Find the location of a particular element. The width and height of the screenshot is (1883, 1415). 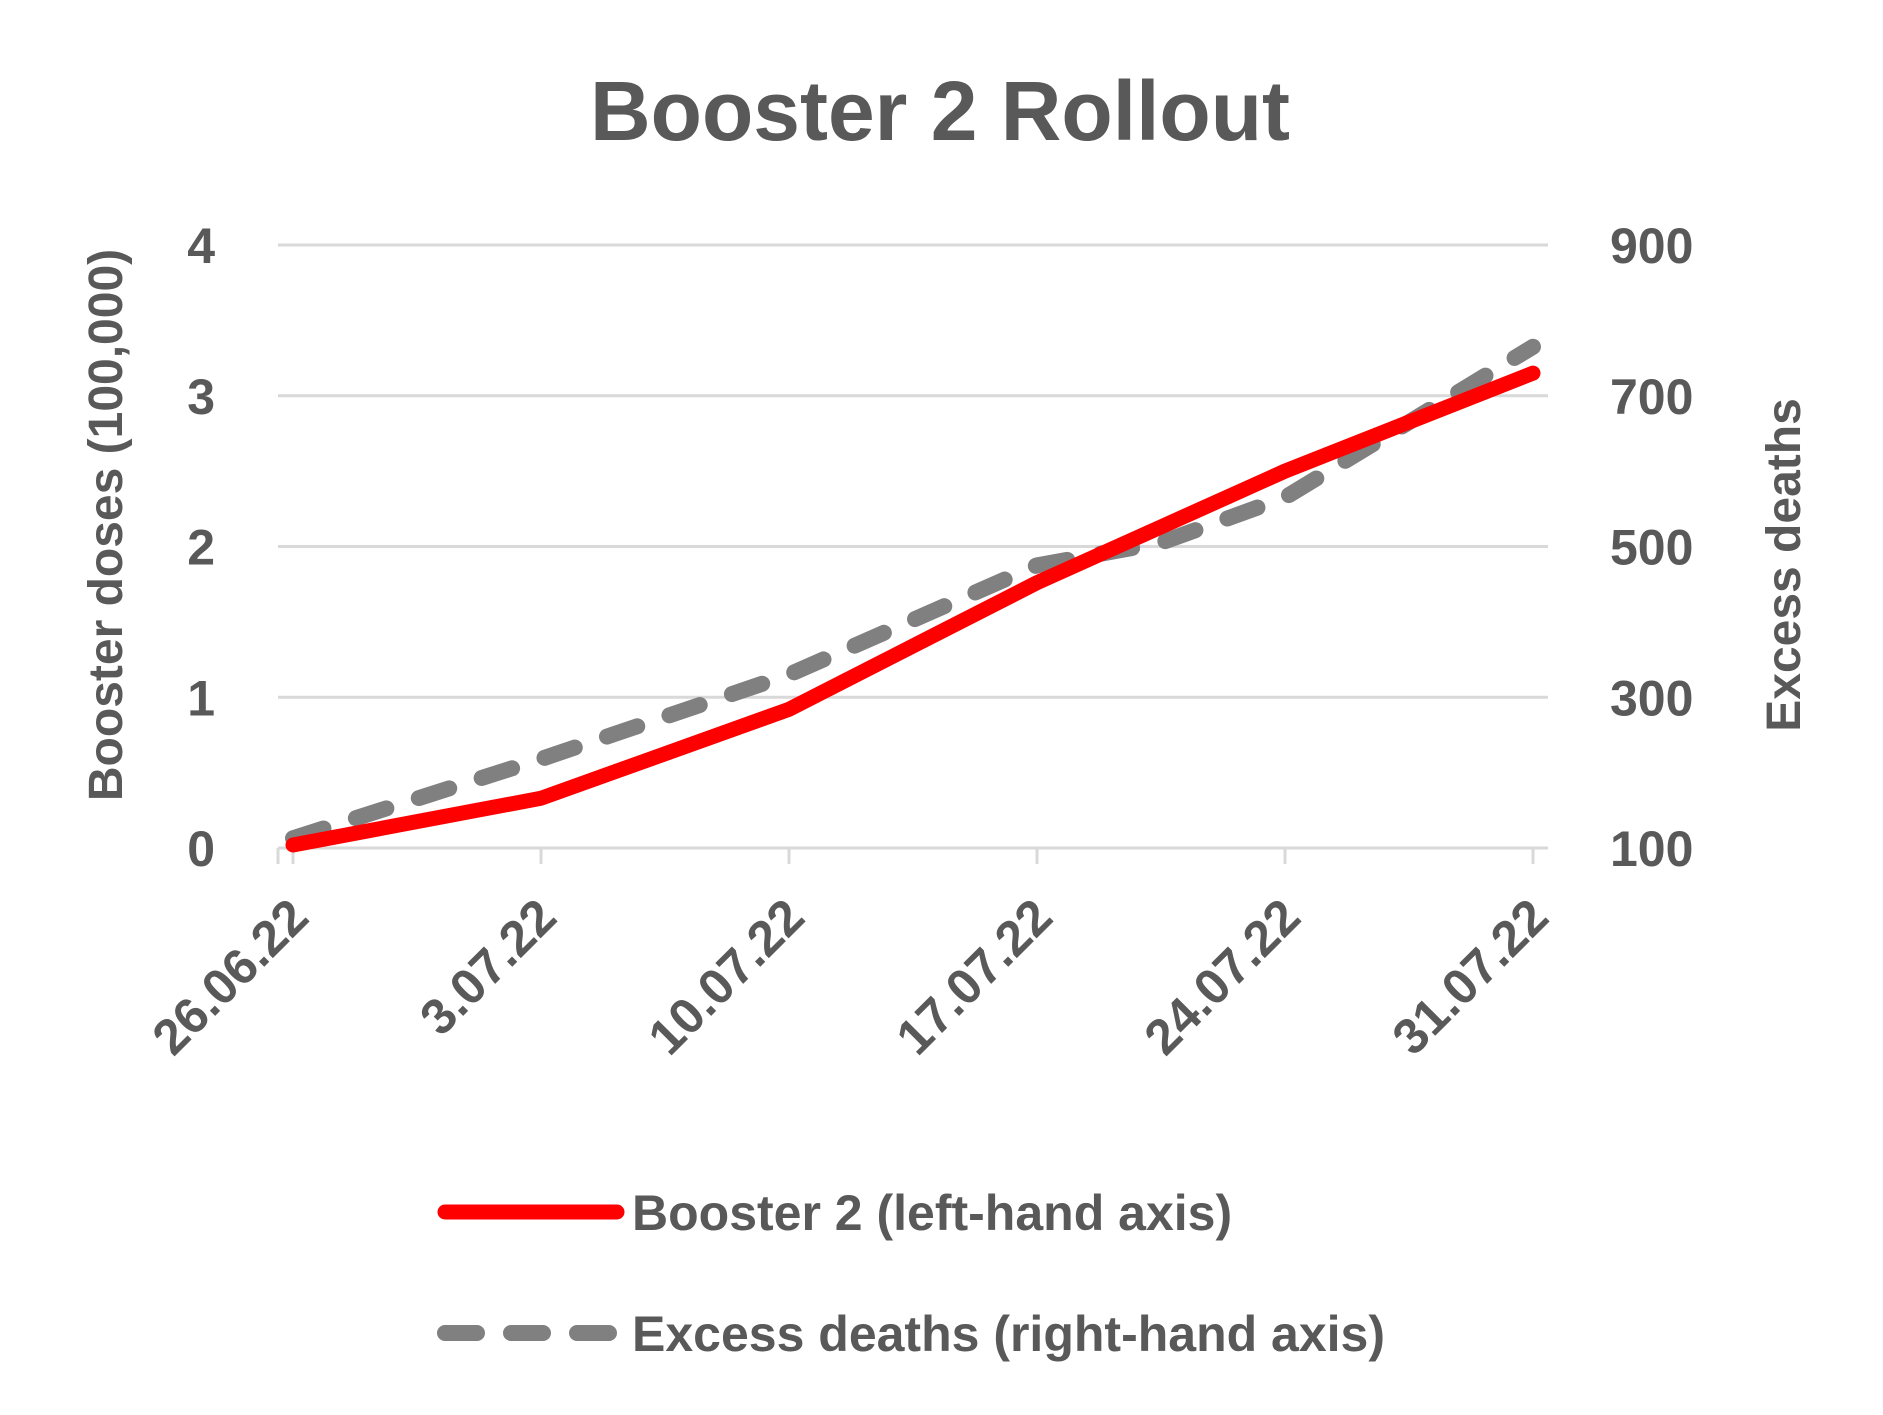

y-left-tick-label: 0 is located at coordinates (201, 849).